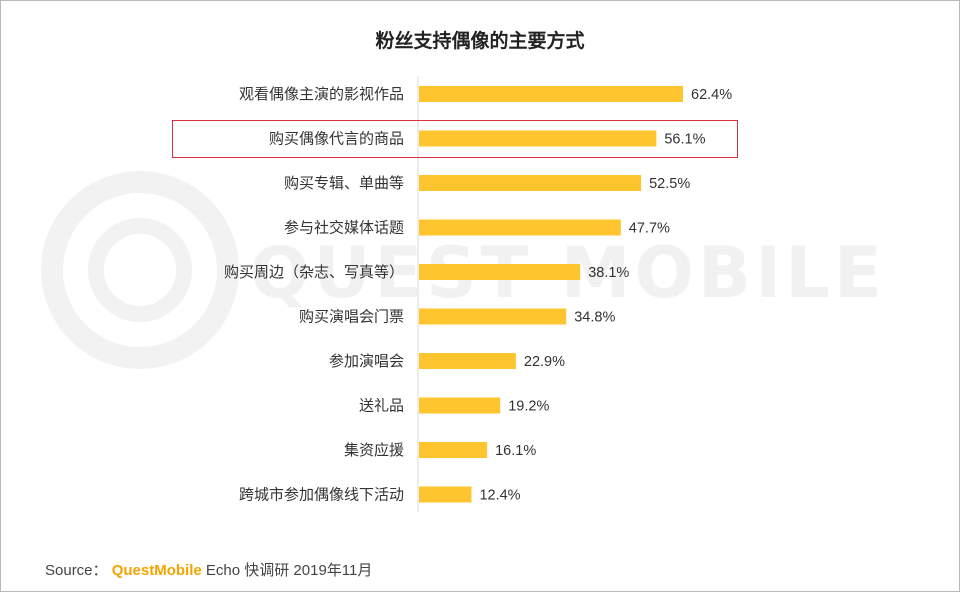  What do you see at coordinates (544, 362) in the screenshot?
I see `value-label: 22.9%` at bounding box center [544, 362].